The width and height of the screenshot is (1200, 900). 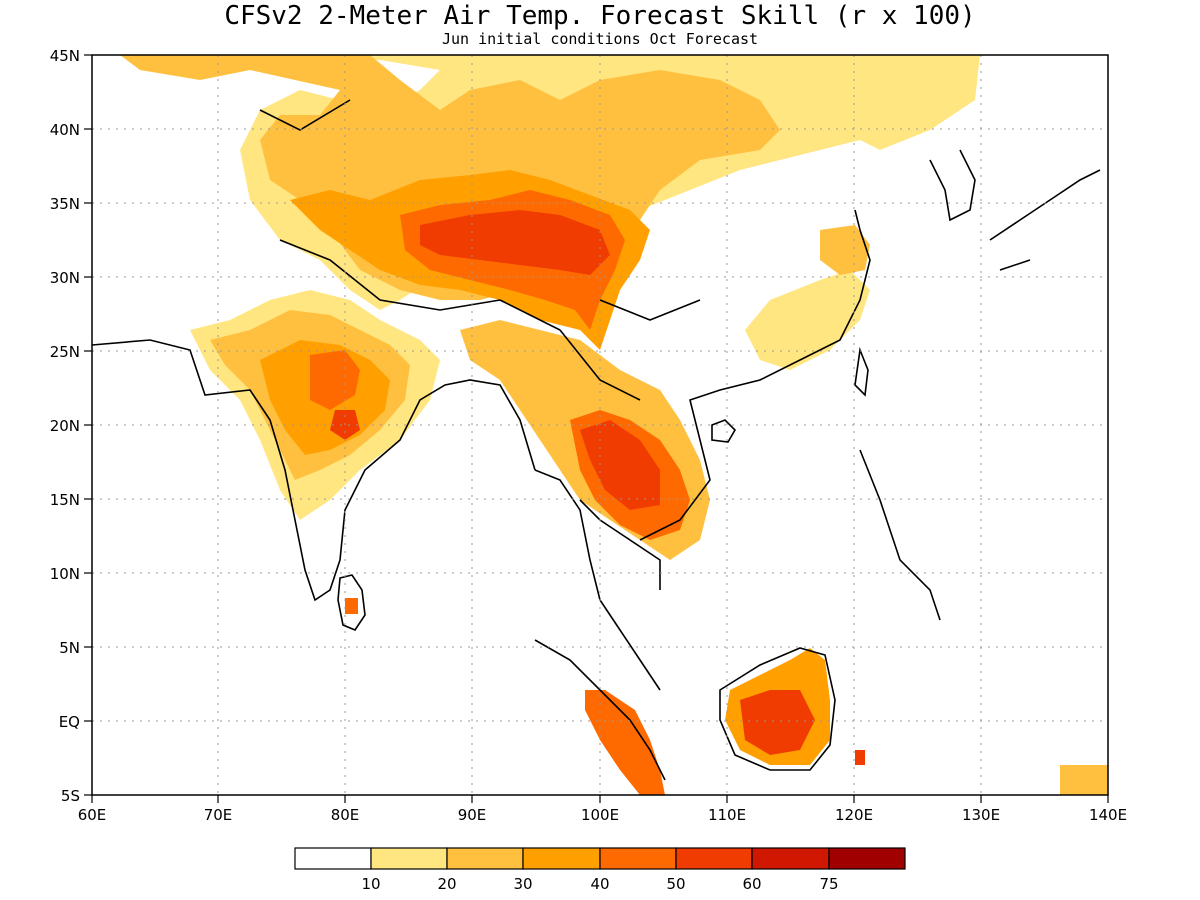 I want to click on y-tick-labels: 45N 40N 35N 30N 25N 20N 15N 10N 5N EQ 5S, so click(x=65, y=426).